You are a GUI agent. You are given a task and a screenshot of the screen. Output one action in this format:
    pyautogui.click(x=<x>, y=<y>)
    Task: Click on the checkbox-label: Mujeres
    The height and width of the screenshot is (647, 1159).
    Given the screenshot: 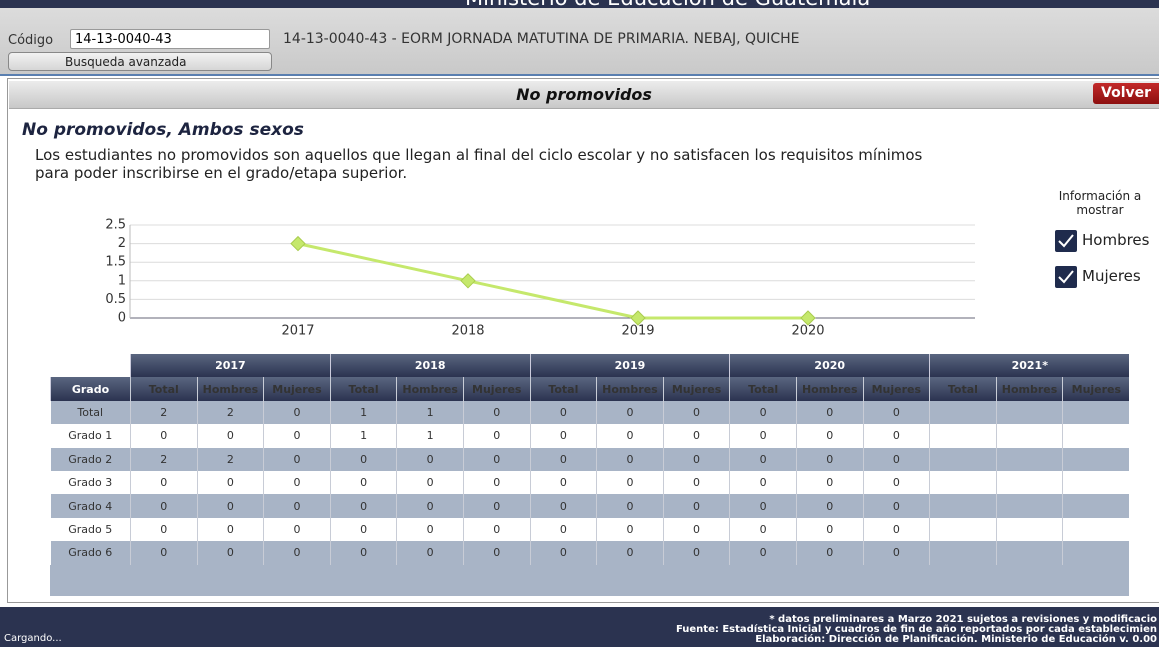 What is the action you would take?
    pyautogui.click(x=1111, y=276)
    